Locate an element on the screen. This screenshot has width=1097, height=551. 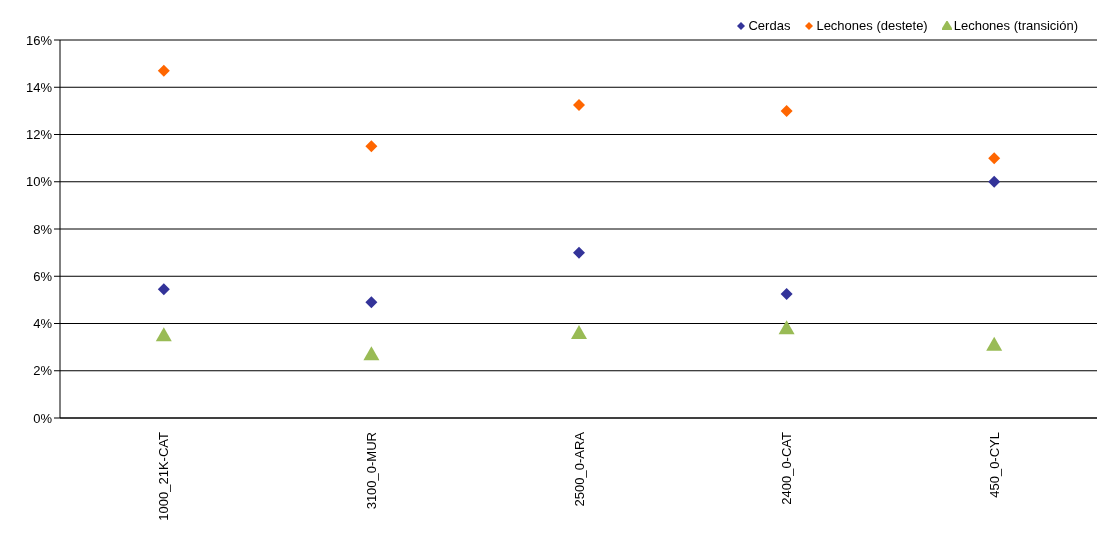
y-tick-label: 6% is located at coordinates (43, 276).